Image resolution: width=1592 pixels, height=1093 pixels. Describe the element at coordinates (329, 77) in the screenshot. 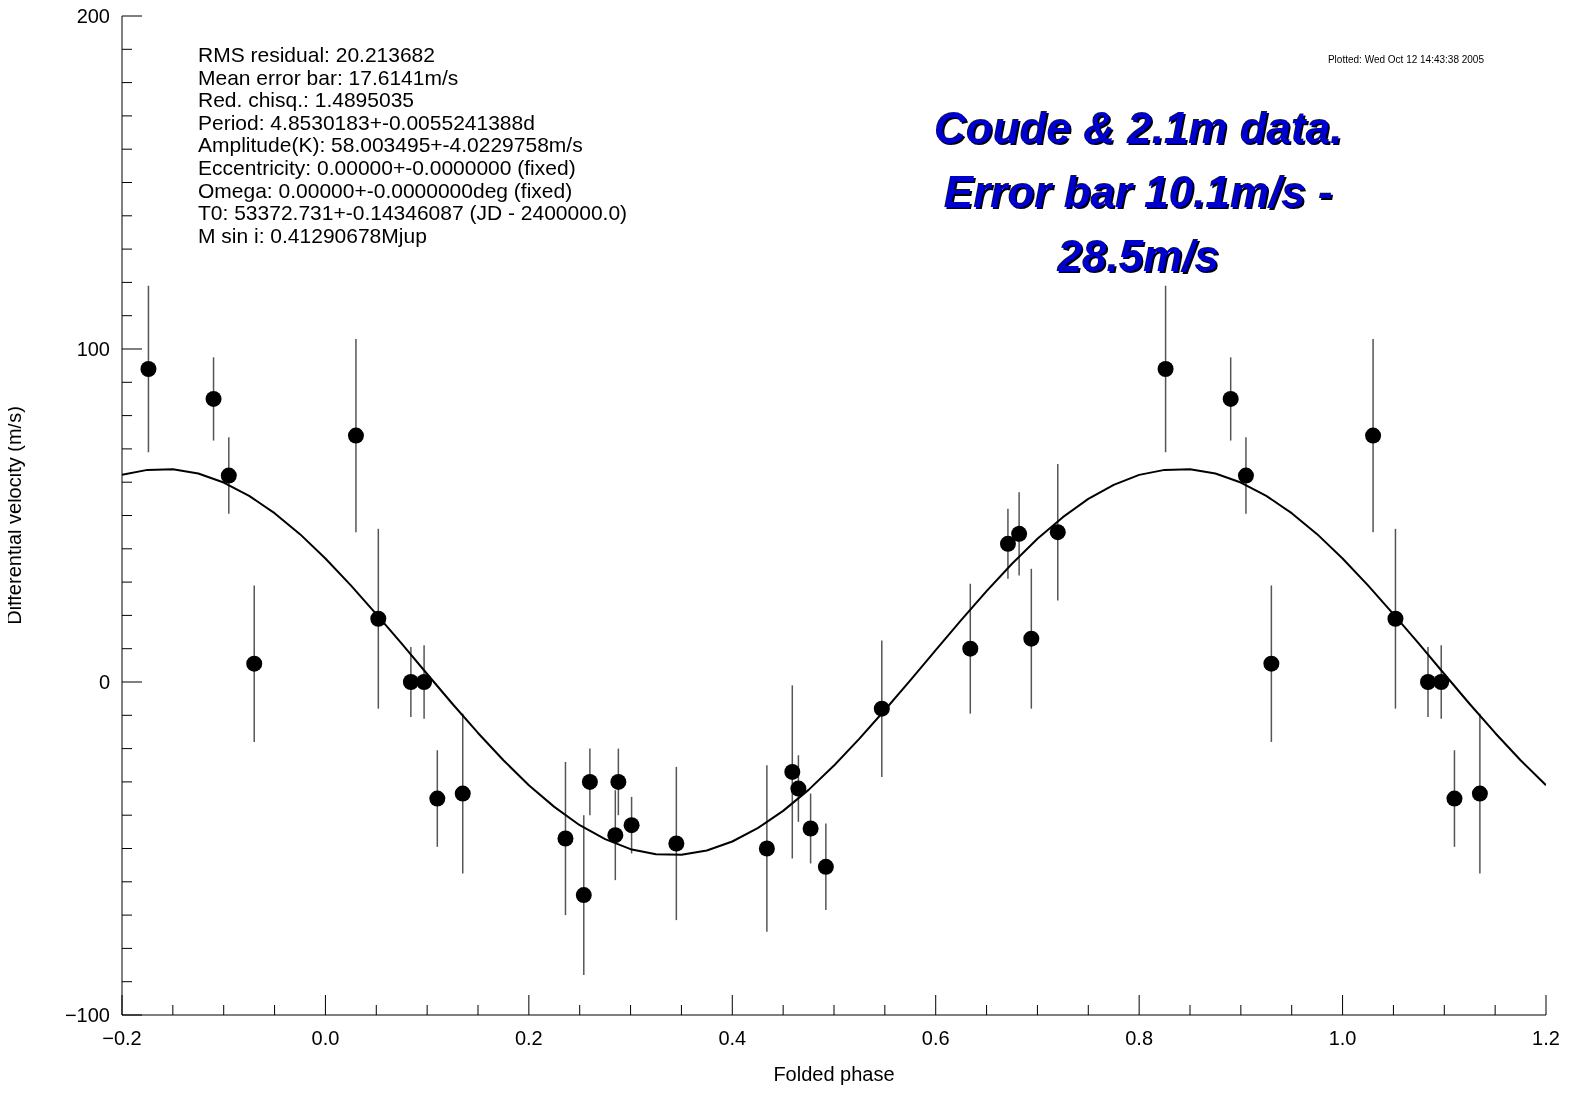

I see `annotation: Mean error bar: 17.6141m/s` at that location.